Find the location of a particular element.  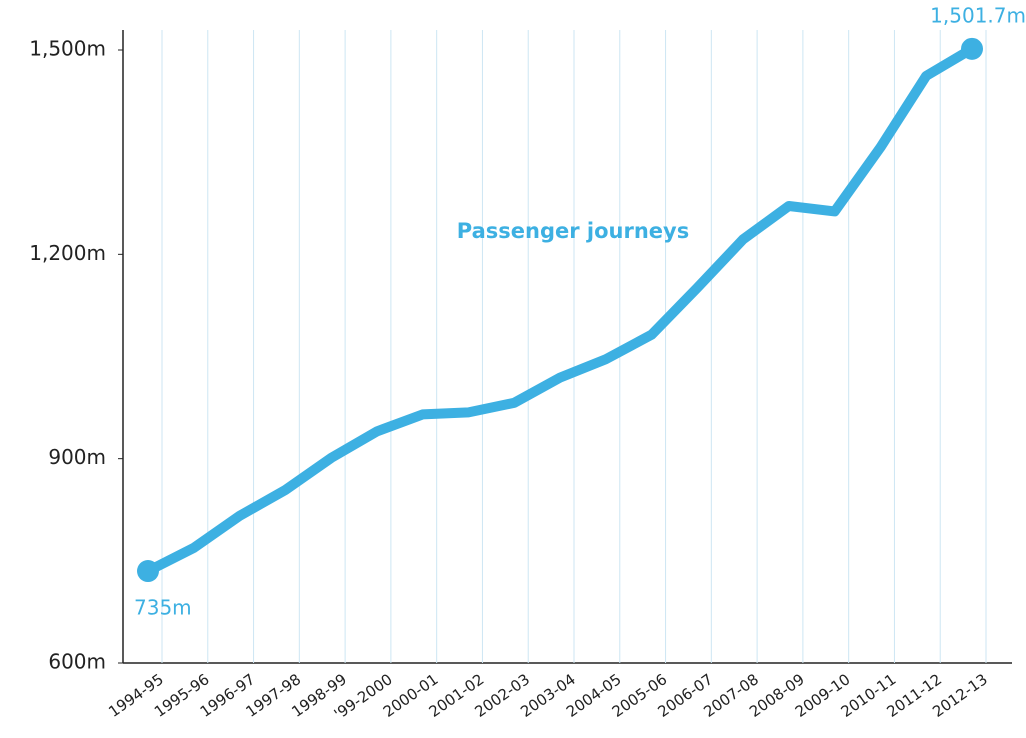

data-label: 735m is located at coordinates (163, 608).